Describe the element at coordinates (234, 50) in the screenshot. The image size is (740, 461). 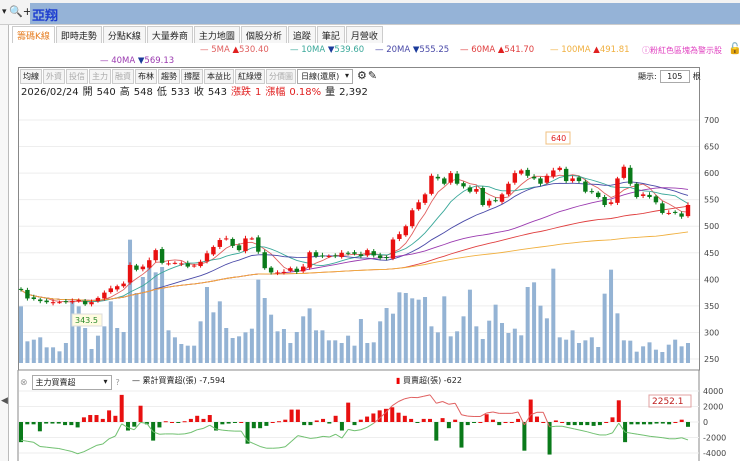
I see `ma-legend-5ma: — 5MA ▲530.40` at that location.